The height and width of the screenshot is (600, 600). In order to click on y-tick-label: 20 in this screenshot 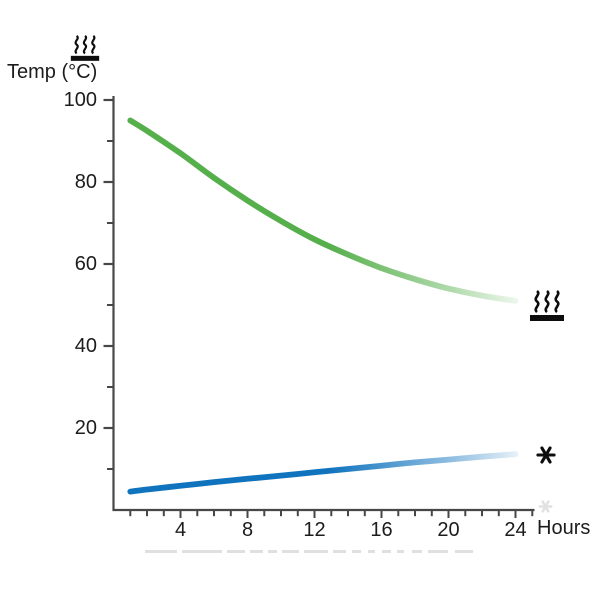, I will do `click(85, 428)`.